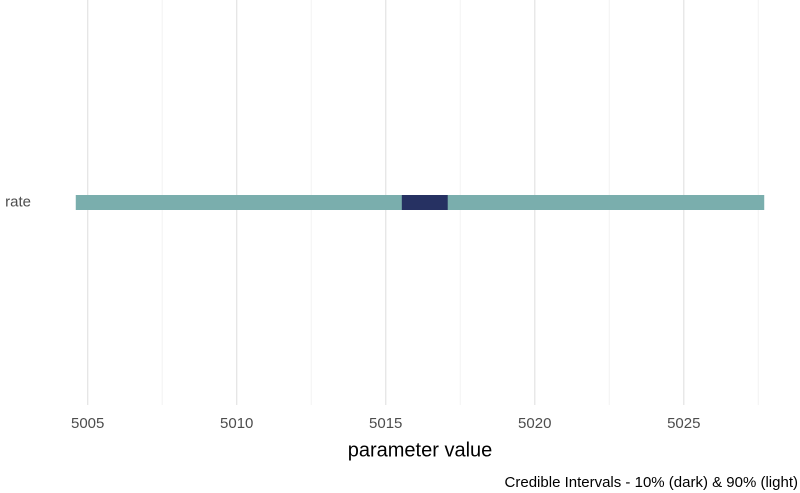 This screenshot has height=493, width=800. What do you see at coordinates (87, 423) in the screenshot?
I see `x-tick-label: 5005` at bounding box center [87, 423].